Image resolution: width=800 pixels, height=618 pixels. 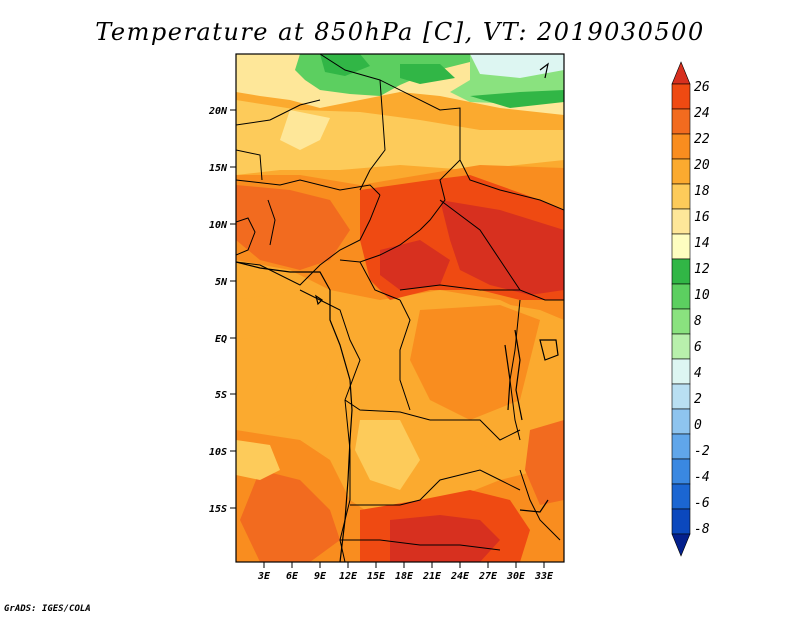 I want to click on colorbar-segments, so click(x=681, y=309).